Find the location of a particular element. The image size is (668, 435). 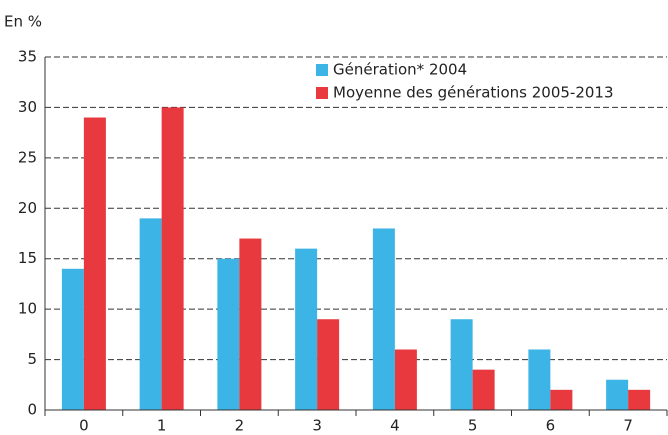

x-tick-label: 1 is located at coordinates (162, 426).